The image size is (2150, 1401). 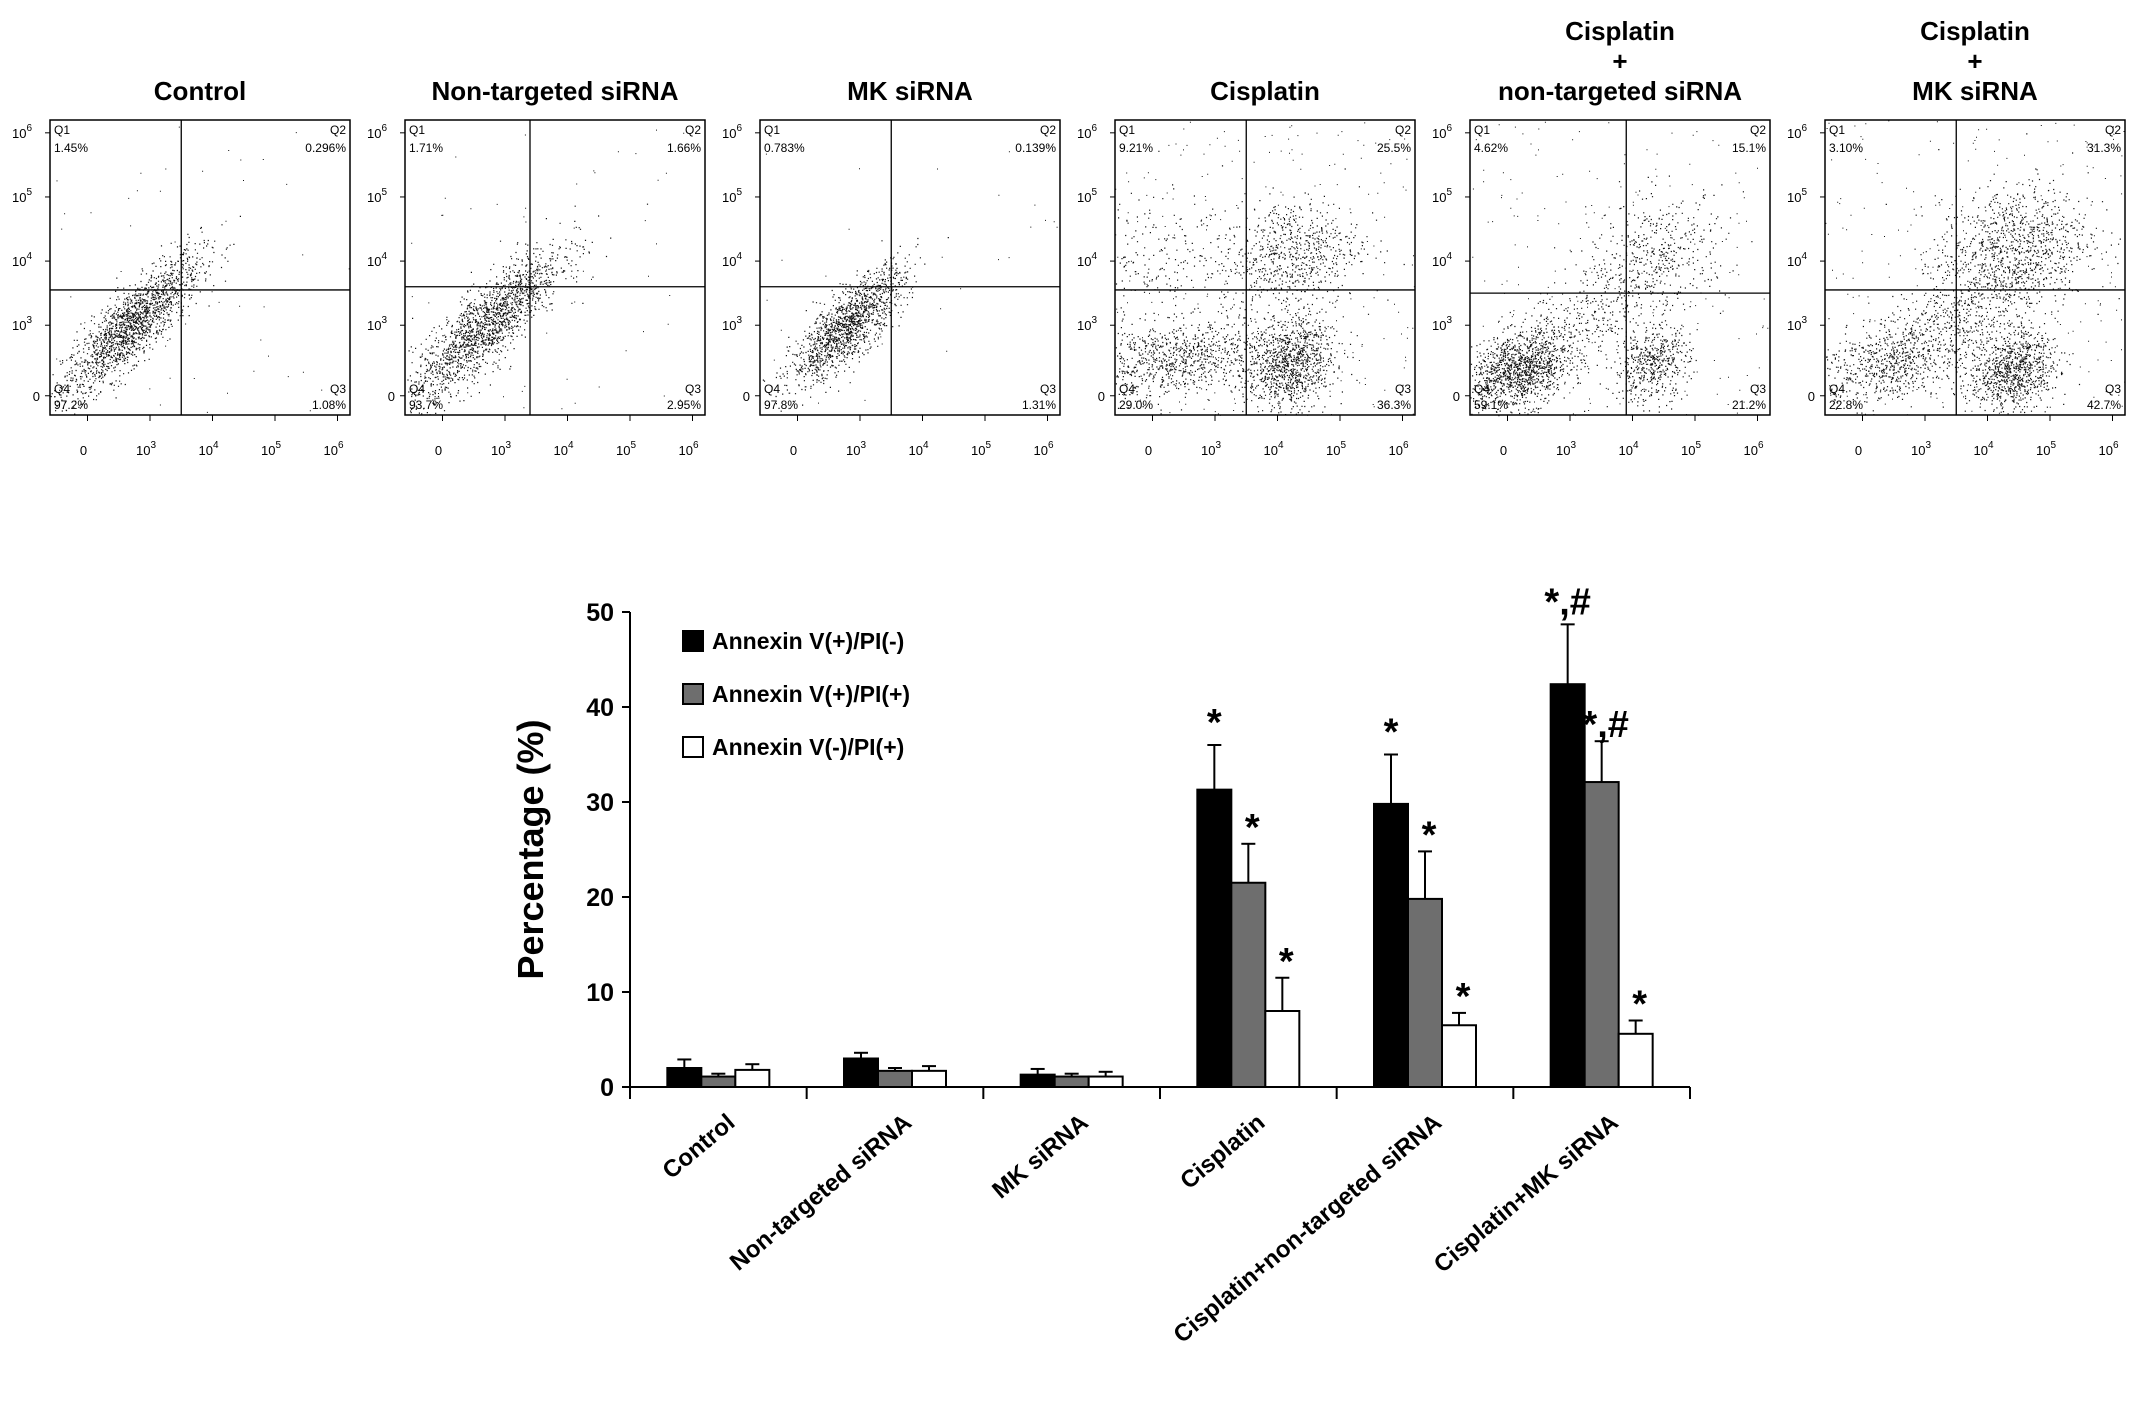 What do you see at coordinates (808, 641) in the screenshot?
I see `legend-label: Annexin V(+)/PI(-)` at bounding box center [808, 641].